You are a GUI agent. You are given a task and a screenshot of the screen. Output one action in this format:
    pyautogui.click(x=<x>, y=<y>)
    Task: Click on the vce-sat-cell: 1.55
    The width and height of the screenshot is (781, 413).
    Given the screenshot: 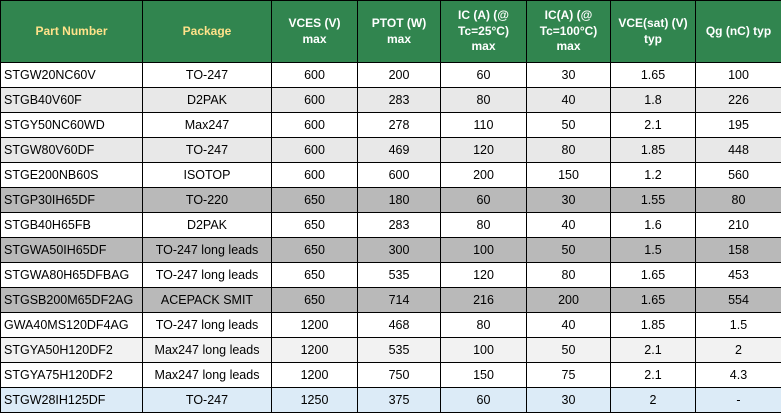 What is the action you would take?
    pyautogui.click(x=653, y=200)
    